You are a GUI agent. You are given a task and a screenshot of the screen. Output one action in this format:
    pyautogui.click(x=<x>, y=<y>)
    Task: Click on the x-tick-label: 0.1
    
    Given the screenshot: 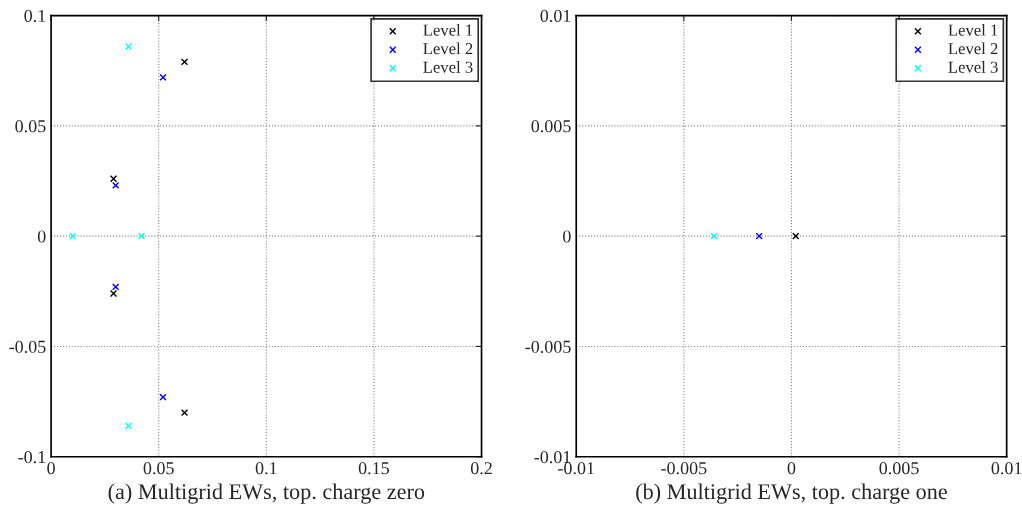 What is the action you would take?
    pyautogui.click(x=266, y=468)
    